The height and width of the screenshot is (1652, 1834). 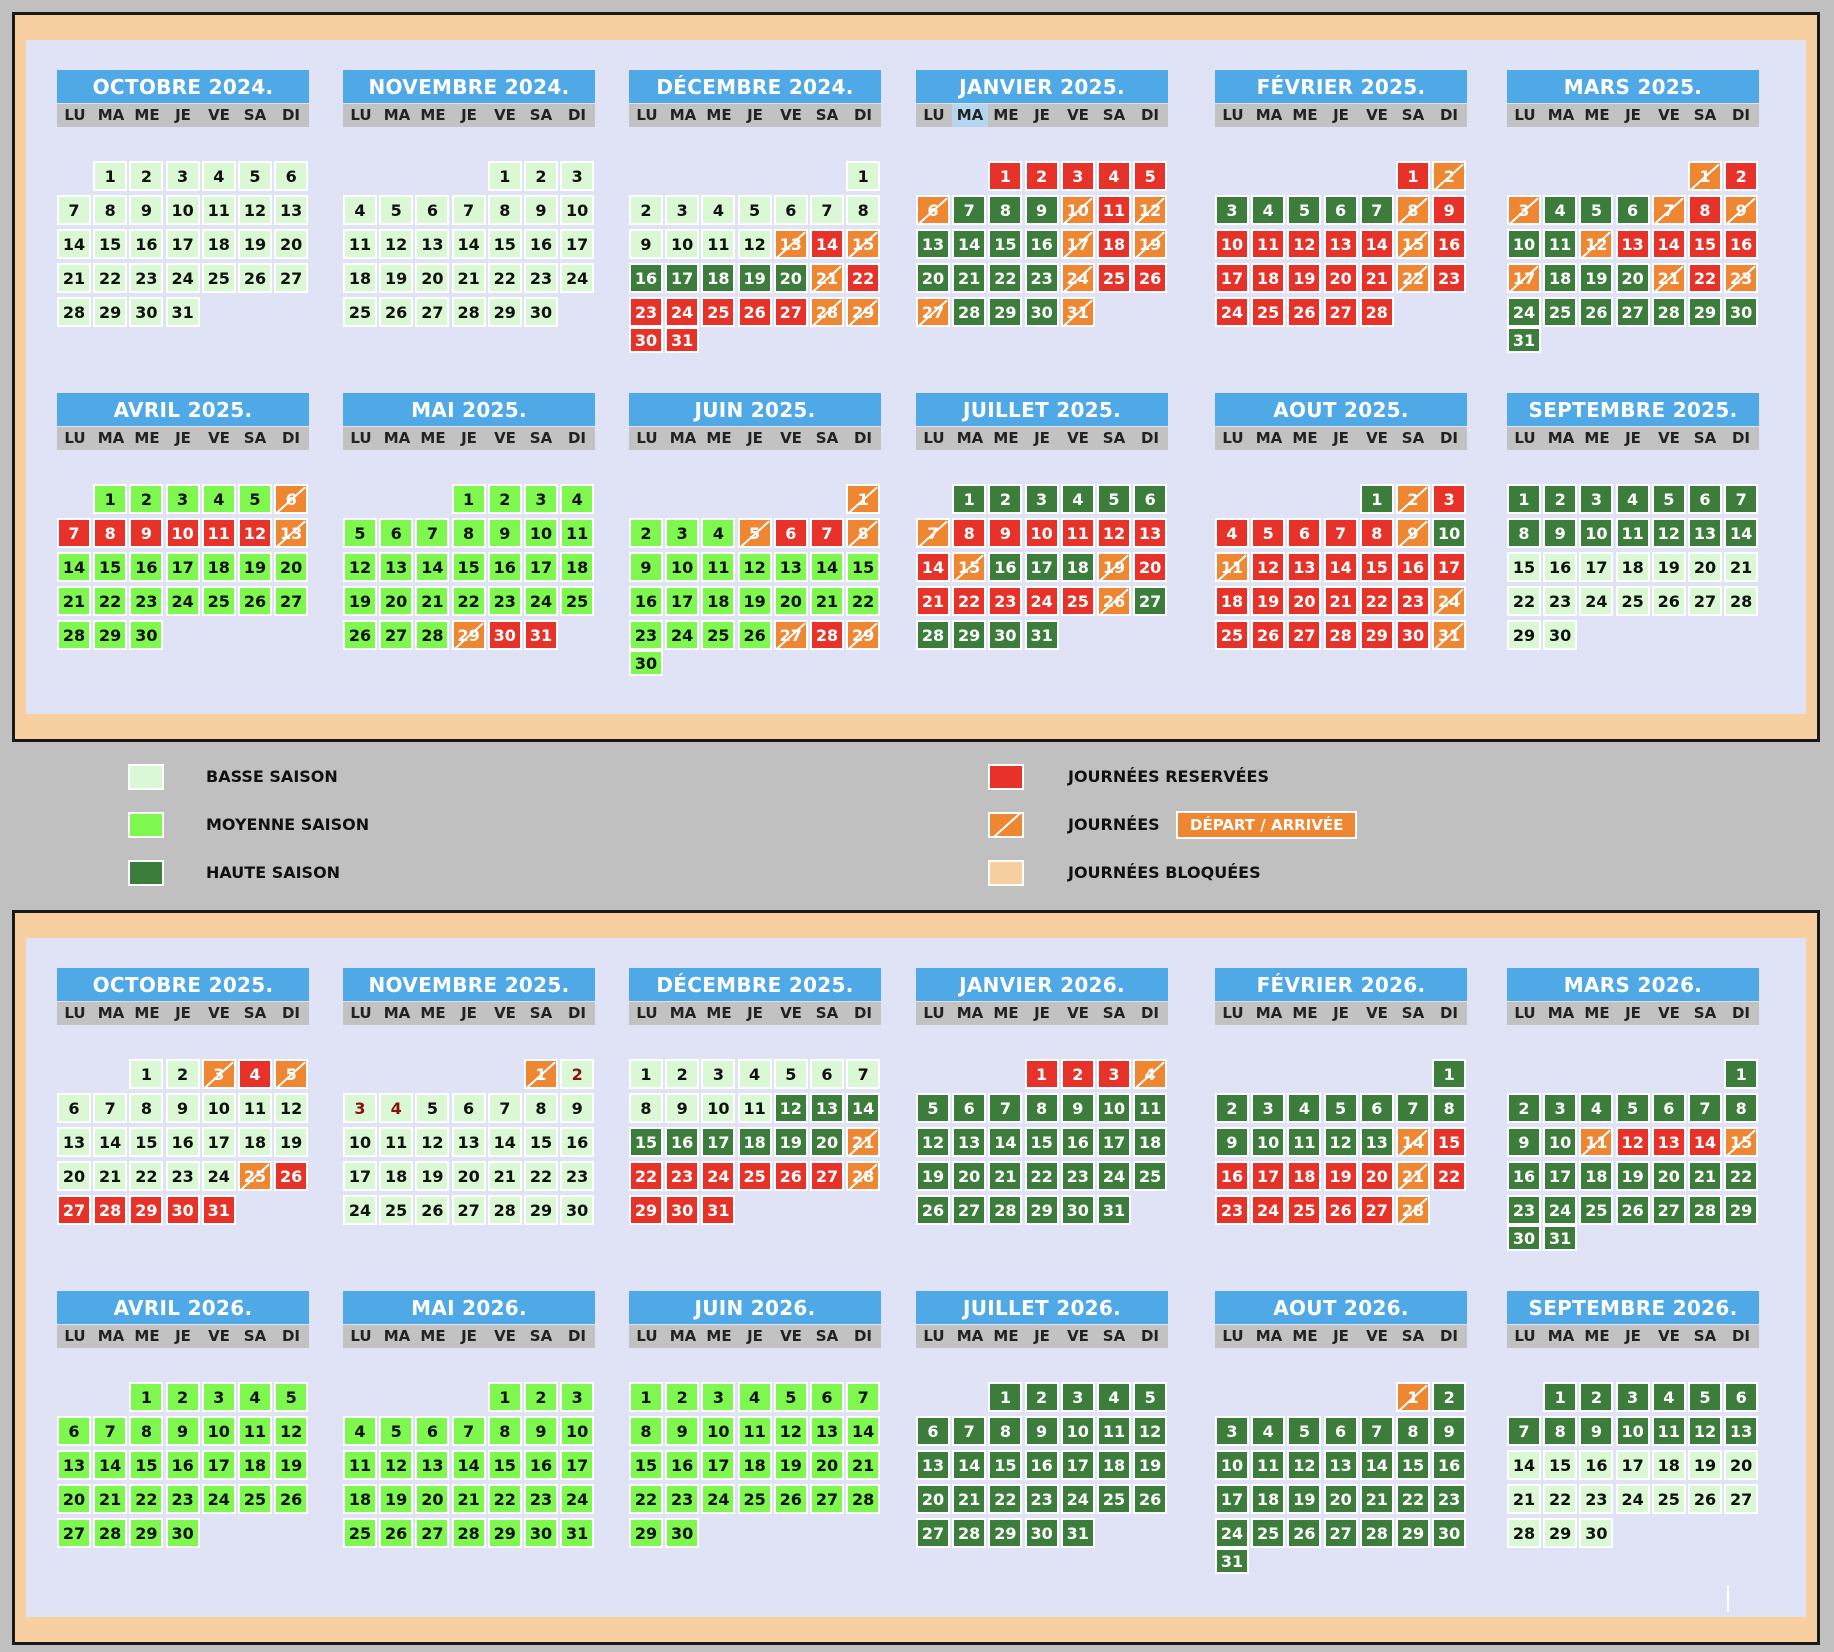 What do you see at coordinates (432, 210) in the screenshot?
I see `day-cell: 6` at bounding box center [432, 210].